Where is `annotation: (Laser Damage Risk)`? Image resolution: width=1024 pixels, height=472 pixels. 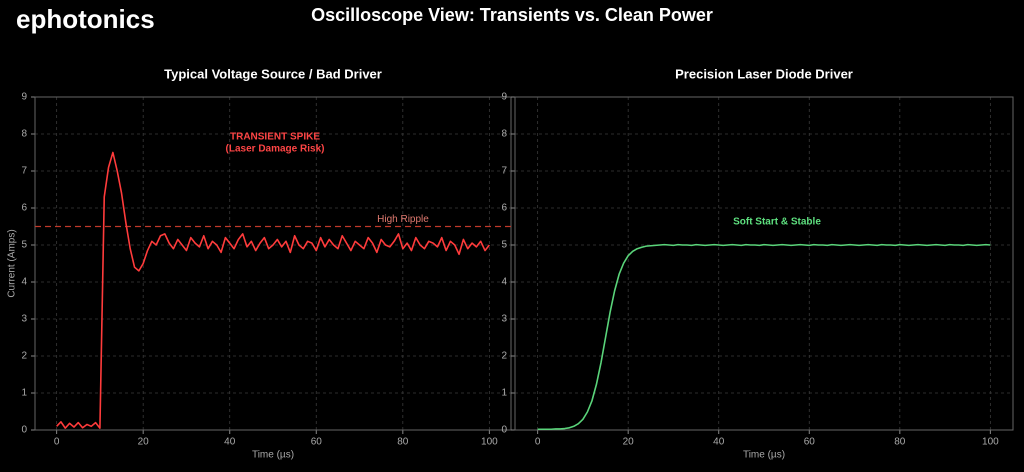
annotation: (Laser Damage Risk) is located at coordinates (275, 149).